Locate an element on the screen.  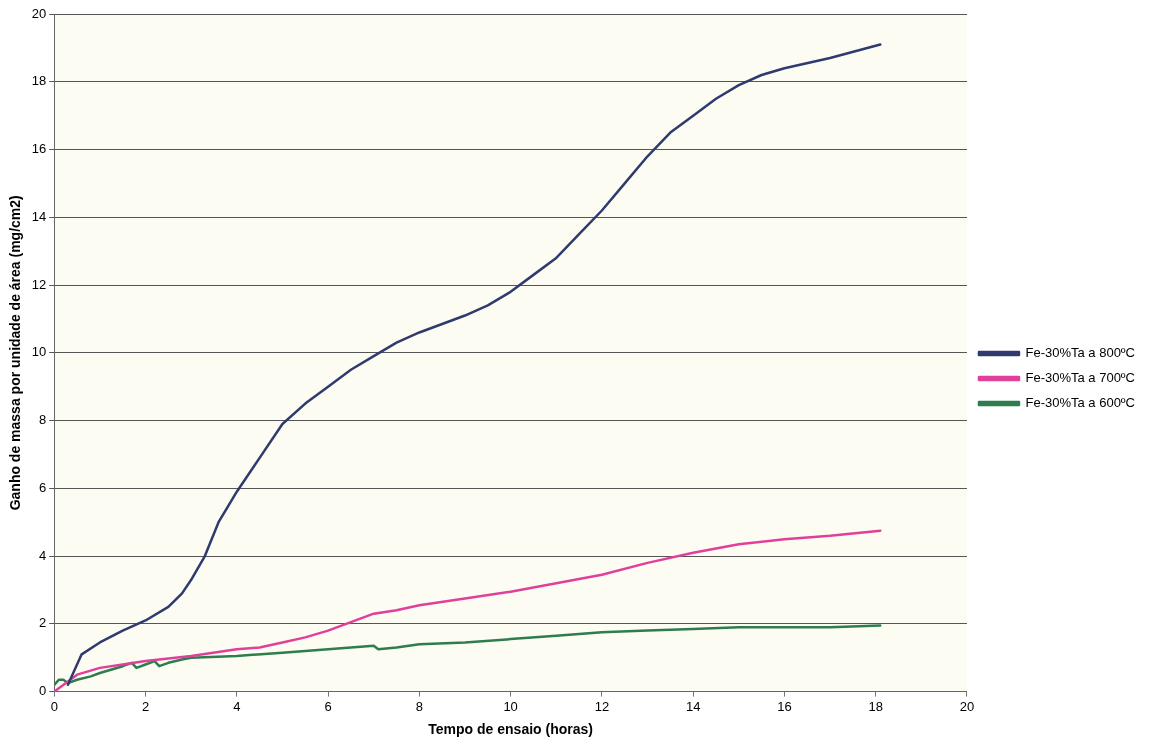
x-tick-label: 0 is located at coordinates (54, 706).